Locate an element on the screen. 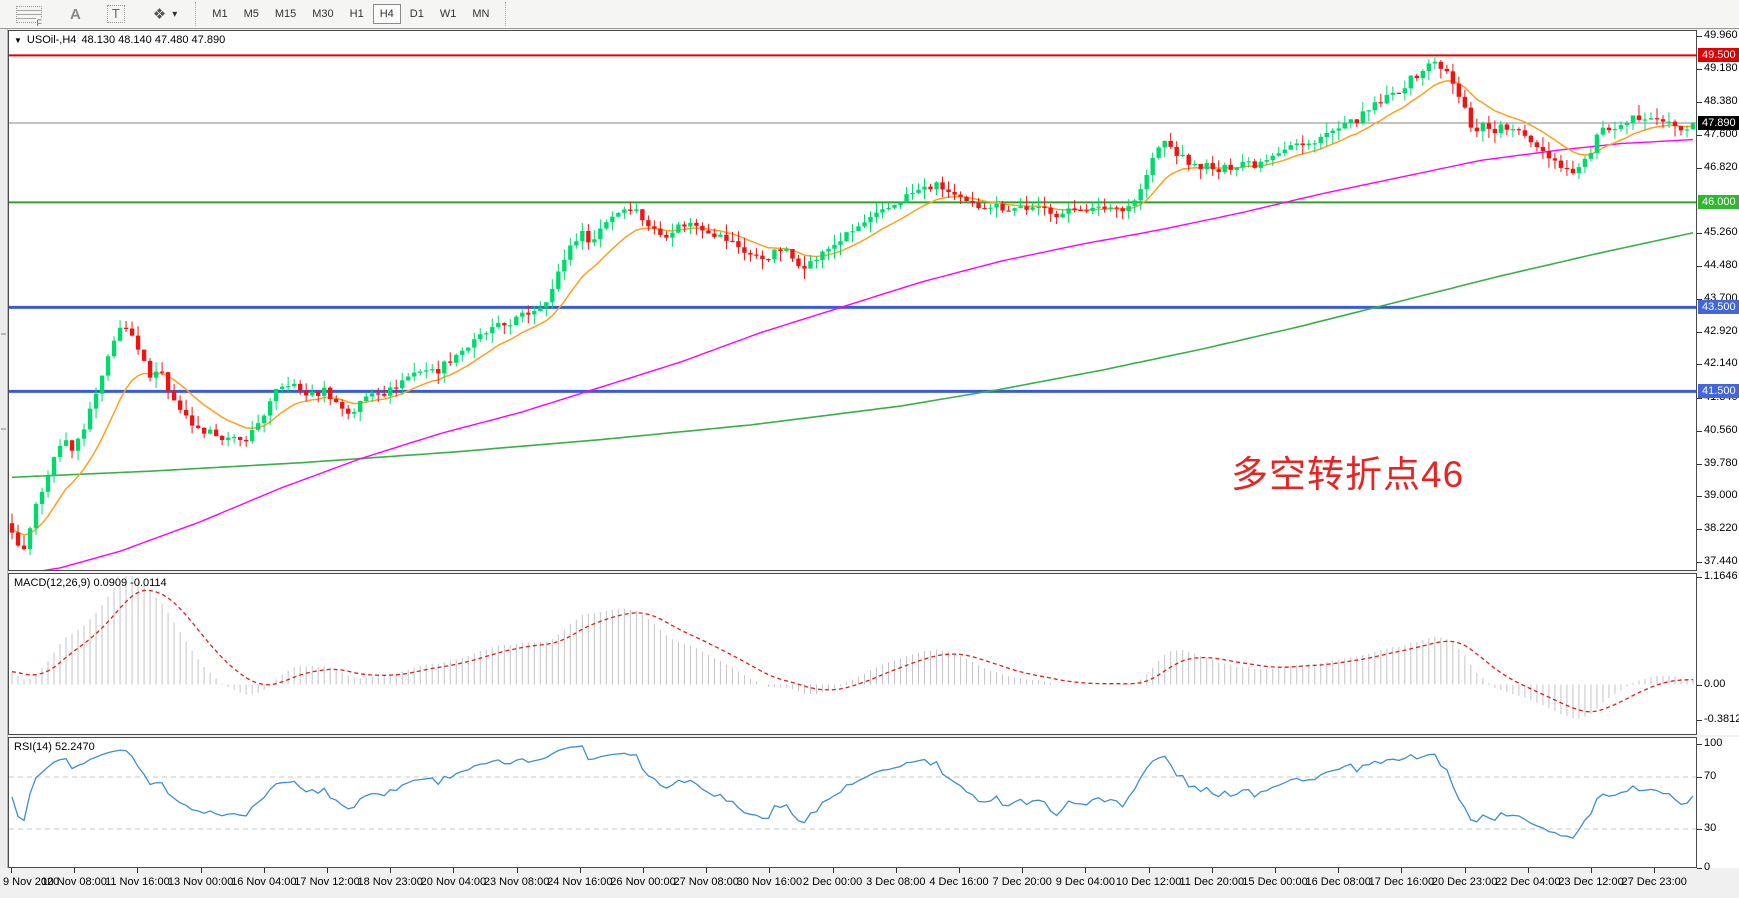  price-tick: 39.000 is located at coordinates (1721, 495).